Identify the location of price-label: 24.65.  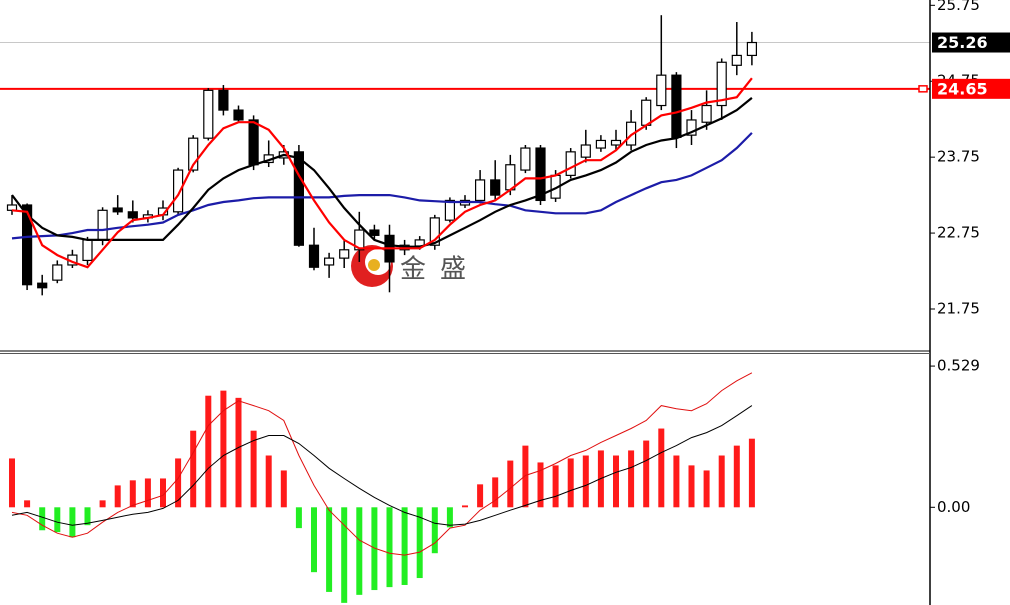
(962, 88).